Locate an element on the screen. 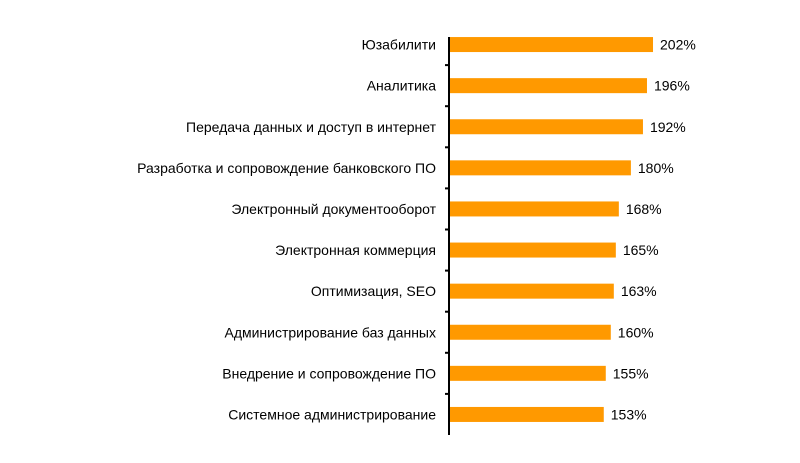  value-label: 165% is located at coordinates (641, 250).